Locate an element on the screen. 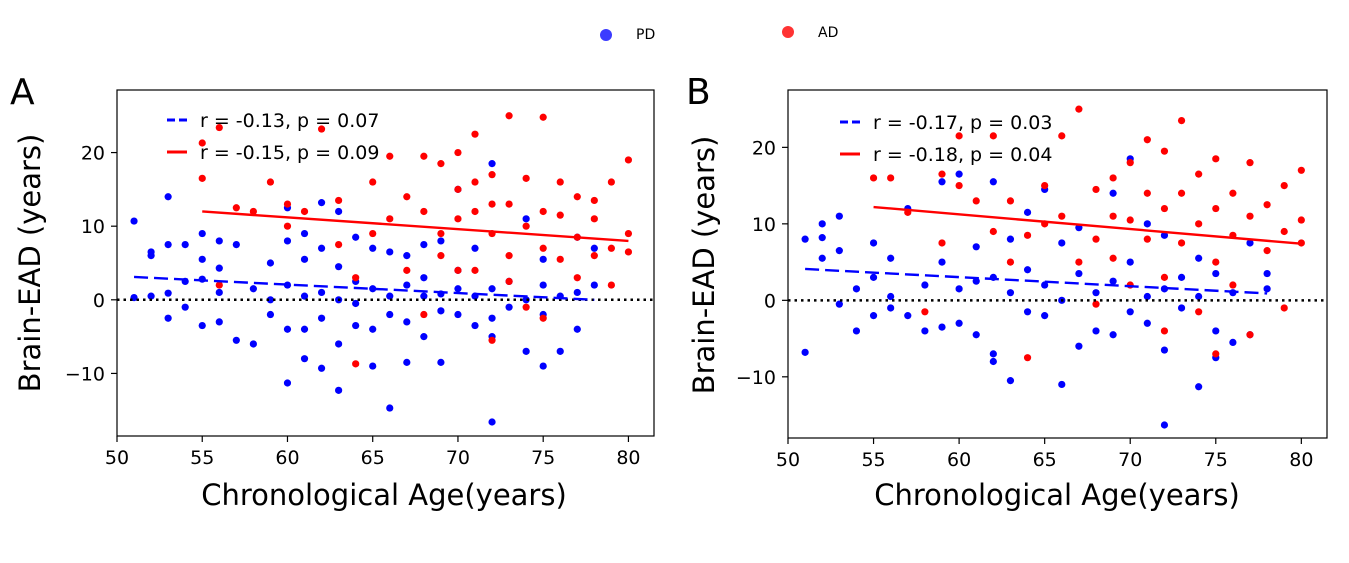 The image size is (1349, 563). y-axis-label: Brain-EAD (years) is located at coordinates (30, 263).